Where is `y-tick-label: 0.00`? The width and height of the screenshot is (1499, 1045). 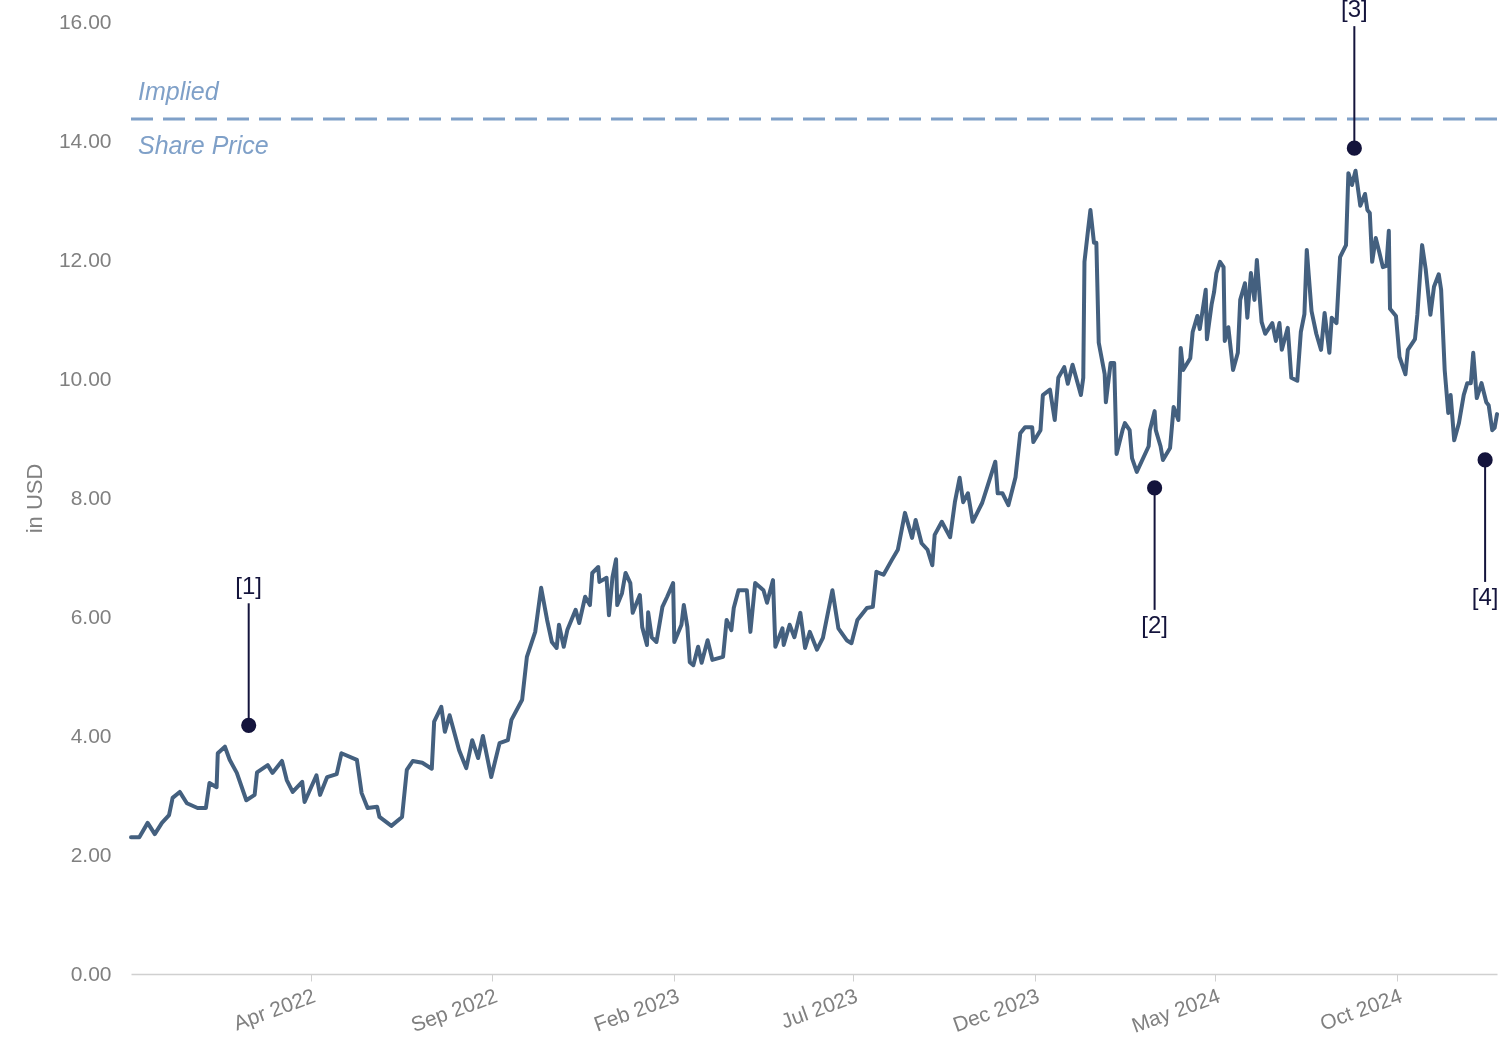
y-tick-label: 0.00 is located at coordinates (91, 973).